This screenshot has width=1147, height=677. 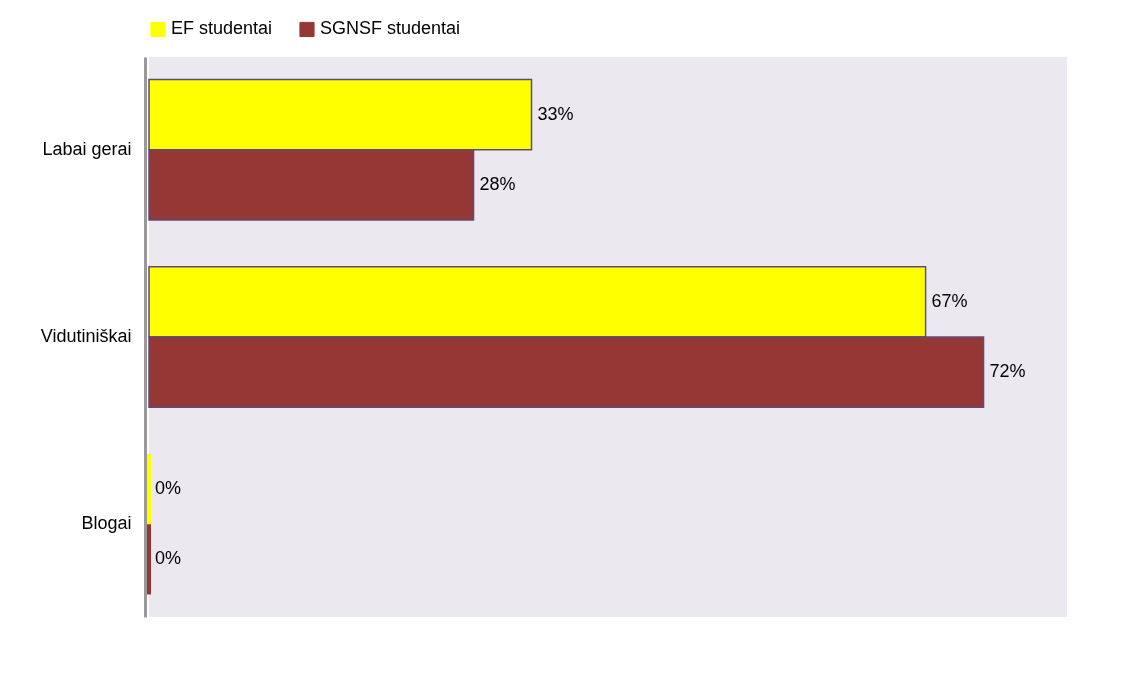 What do you see at coordinates (222, 28) in the screenshot?
I see `legend-label: EF studentai` at bounding box center [222, 28].